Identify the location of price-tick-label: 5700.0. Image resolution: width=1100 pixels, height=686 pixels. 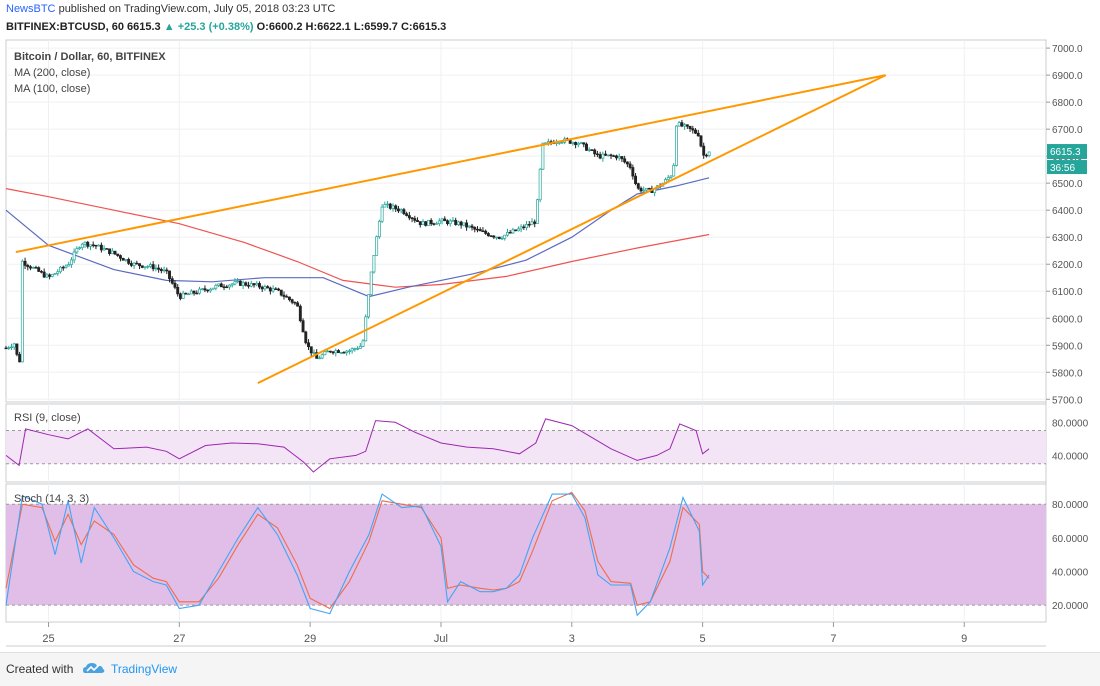
(1067, 400).